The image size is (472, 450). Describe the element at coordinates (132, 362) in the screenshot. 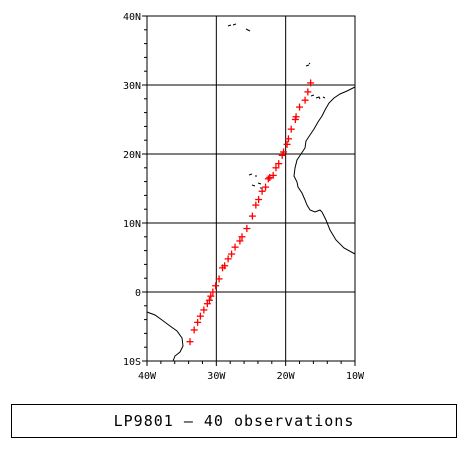

I see `lat-tick-label: 10S` at that location.